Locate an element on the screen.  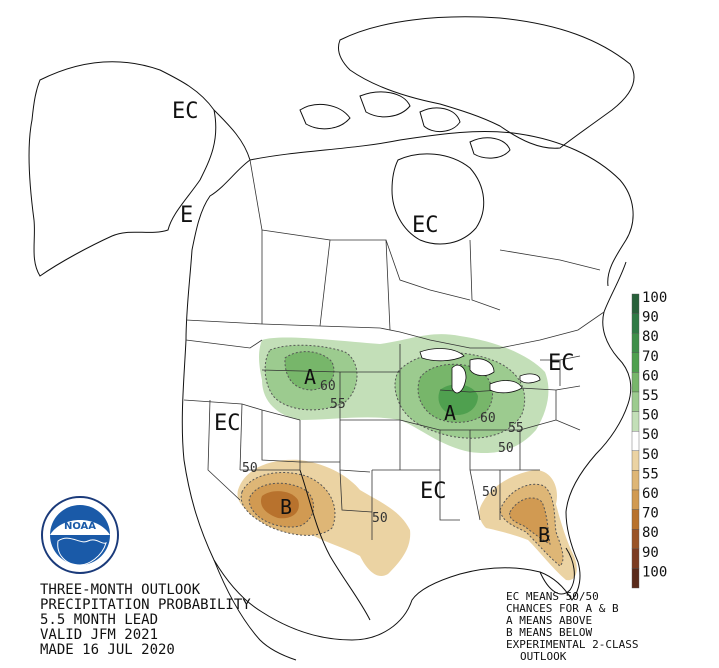
title-line: PRECIPITATION PROBABILITY is located at coordinates (145, 605).